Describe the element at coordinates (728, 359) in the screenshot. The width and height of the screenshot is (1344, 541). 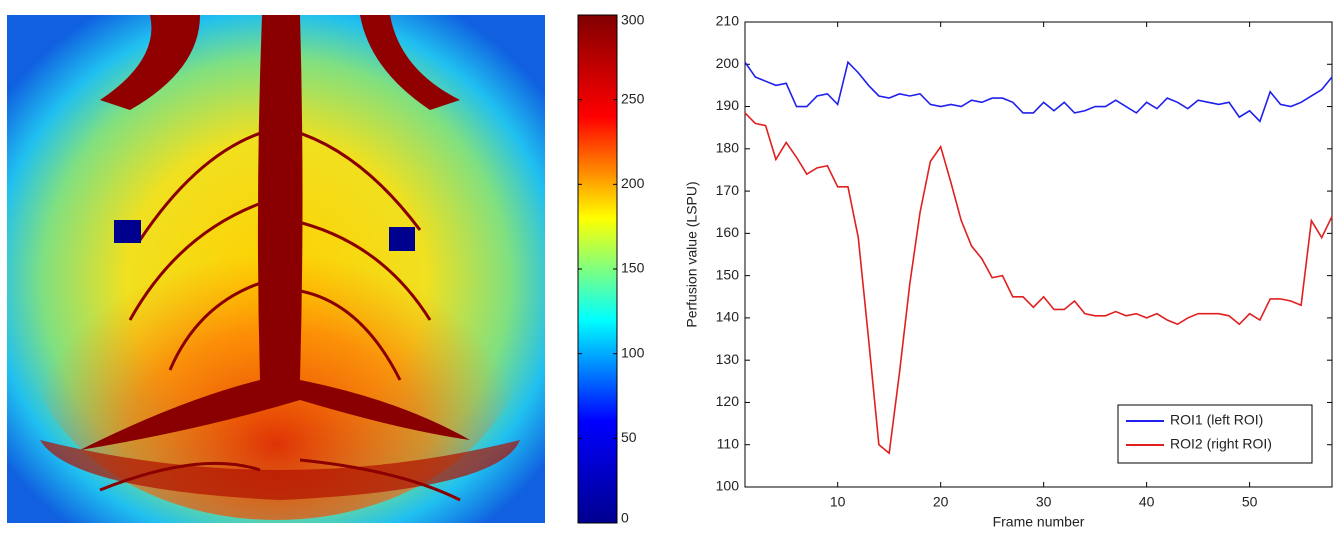
I see `y-tick-label: 130` at that location.